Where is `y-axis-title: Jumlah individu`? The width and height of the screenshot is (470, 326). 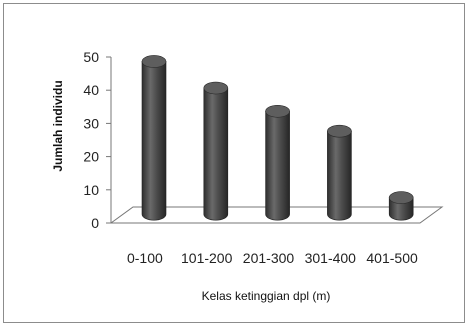 y-axis-title: Jumlah individu is located at coordinates (58, 125).